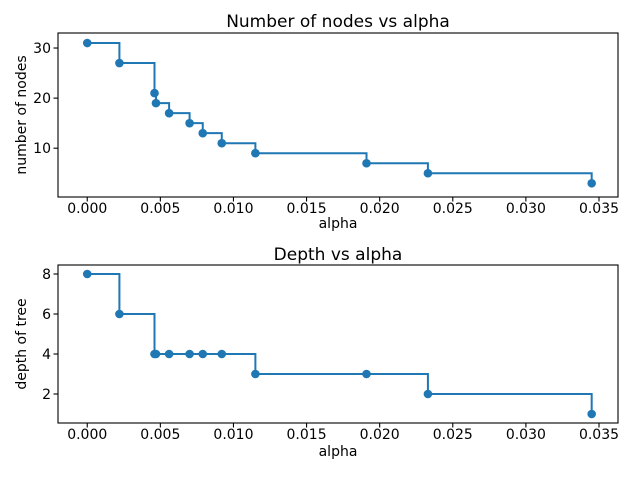  What do you see at coordinates (46, 275) in the screenshot?
I see `y-tick-label: 8` at bounding box center [46, 275].